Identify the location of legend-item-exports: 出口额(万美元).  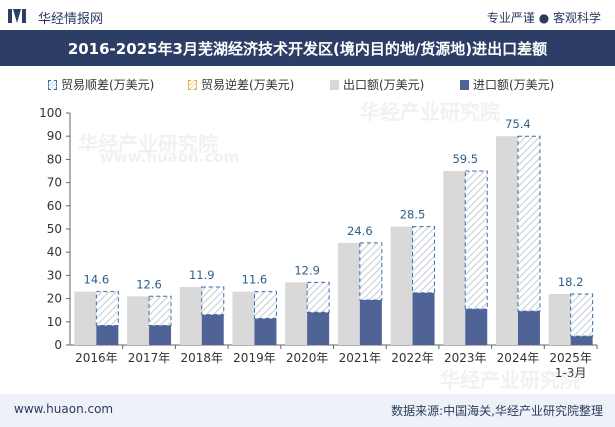
(377, 84).